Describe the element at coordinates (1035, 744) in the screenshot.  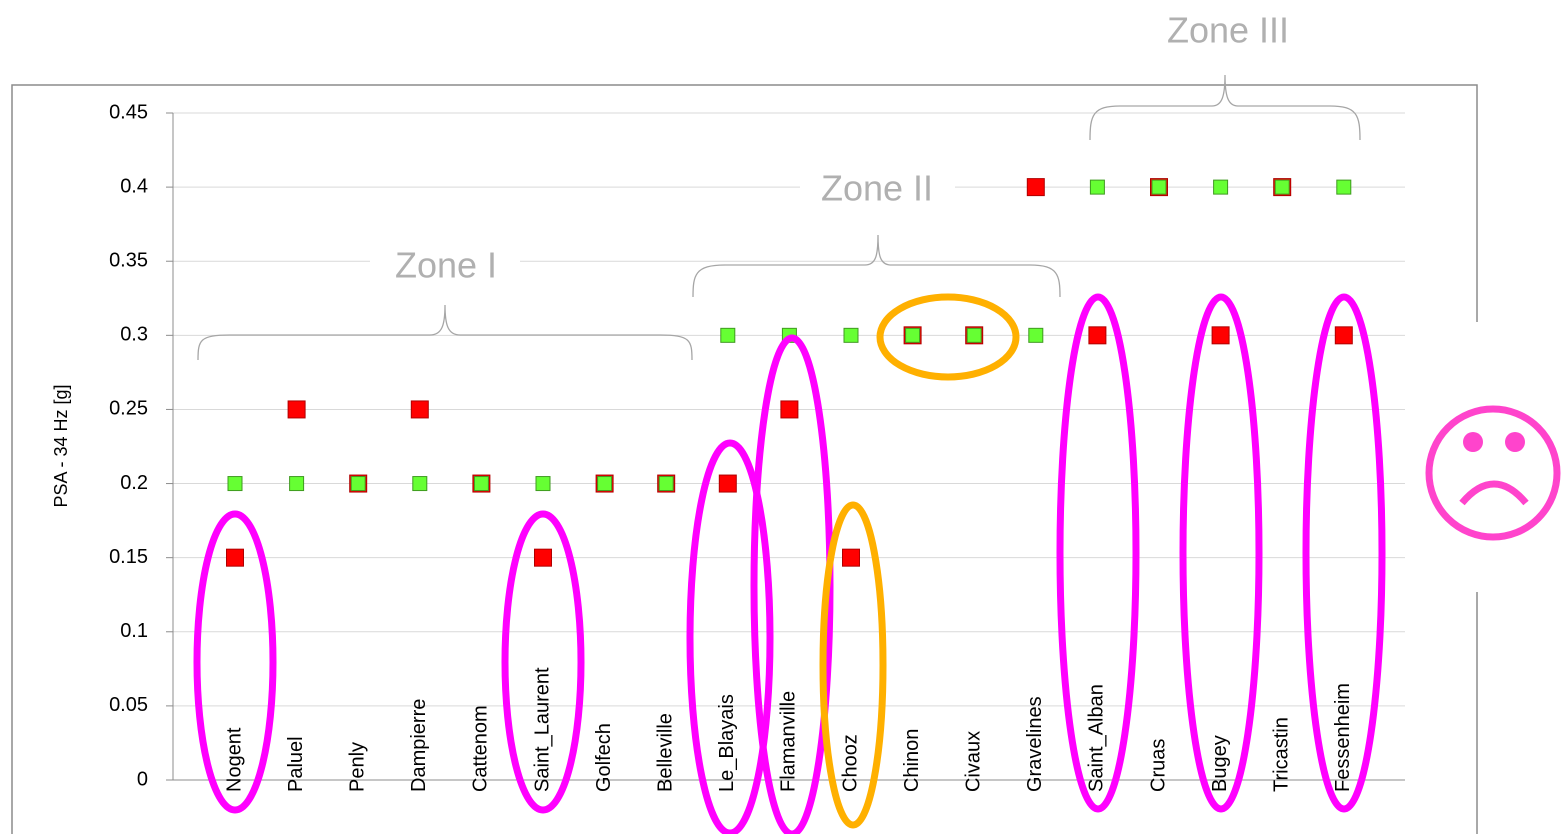
I see `x-tick-label: Gravelines` at that location.